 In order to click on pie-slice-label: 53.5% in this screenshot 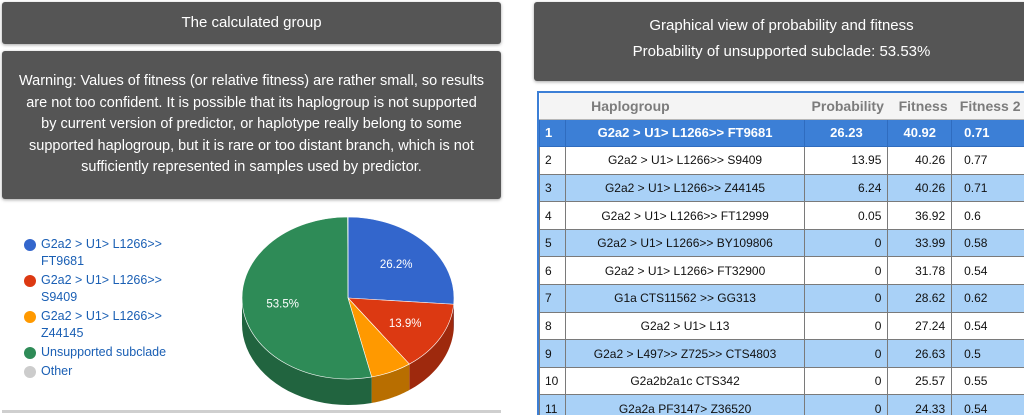, I will do `click(282, 305)`.